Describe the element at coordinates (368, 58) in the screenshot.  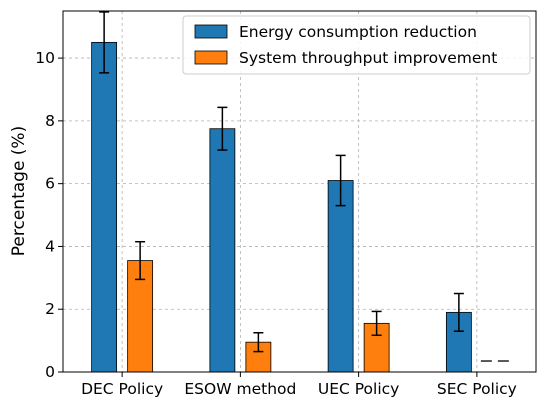
I see `legend-label-throughput: System throughput improvement` at that location.